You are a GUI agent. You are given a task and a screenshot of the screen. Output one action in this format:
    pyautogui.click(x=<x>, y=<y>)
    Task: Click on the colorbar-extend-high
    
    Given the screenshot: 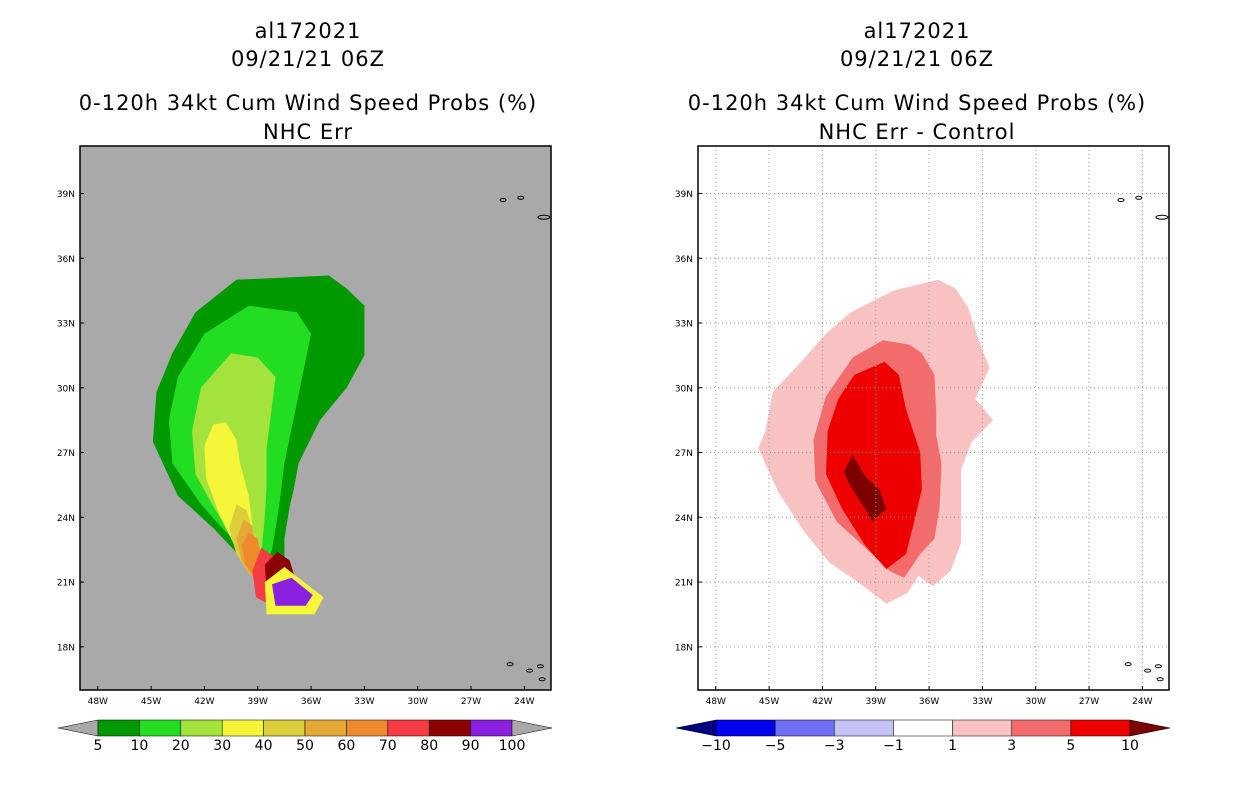 What is the action you would take?
    pyautogui.click(x=1150, y=728)
    